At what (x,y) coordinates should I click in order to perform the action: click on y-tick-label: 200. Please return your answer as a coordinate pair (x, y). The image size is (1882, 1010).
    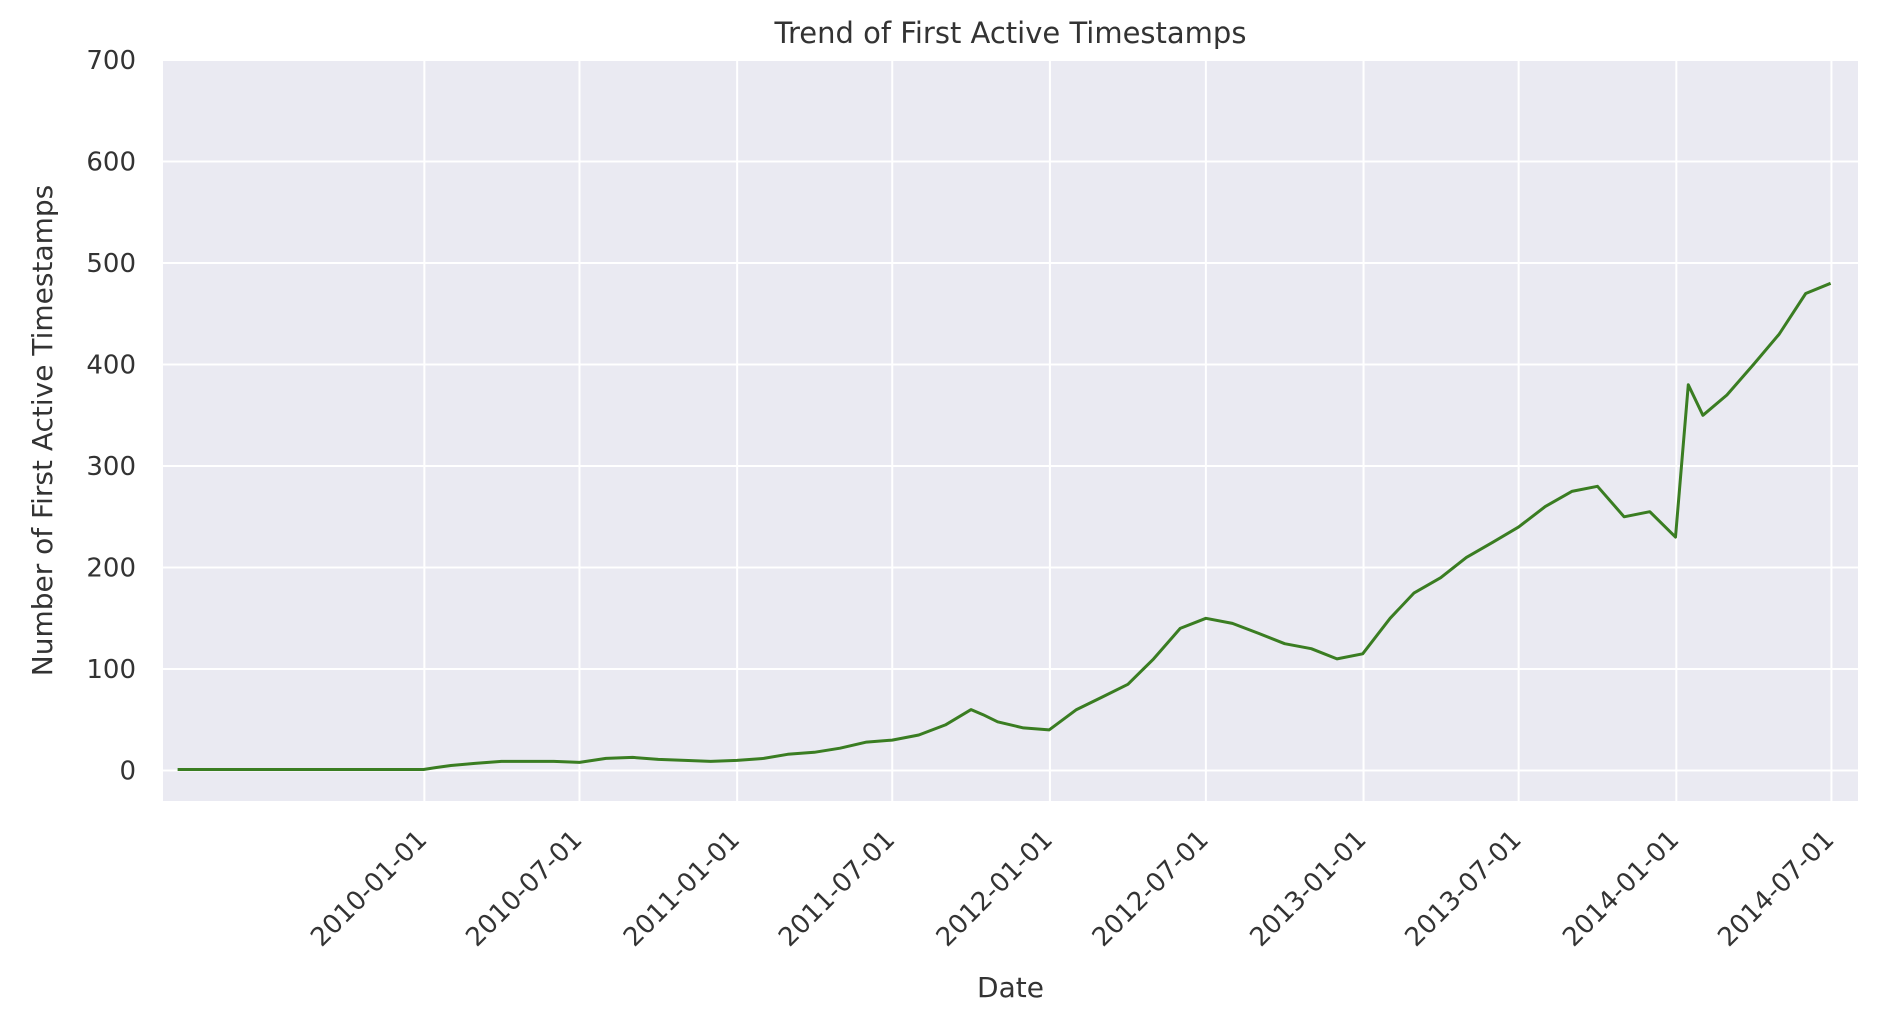
    Looking at the image, I should click on (111, 569).